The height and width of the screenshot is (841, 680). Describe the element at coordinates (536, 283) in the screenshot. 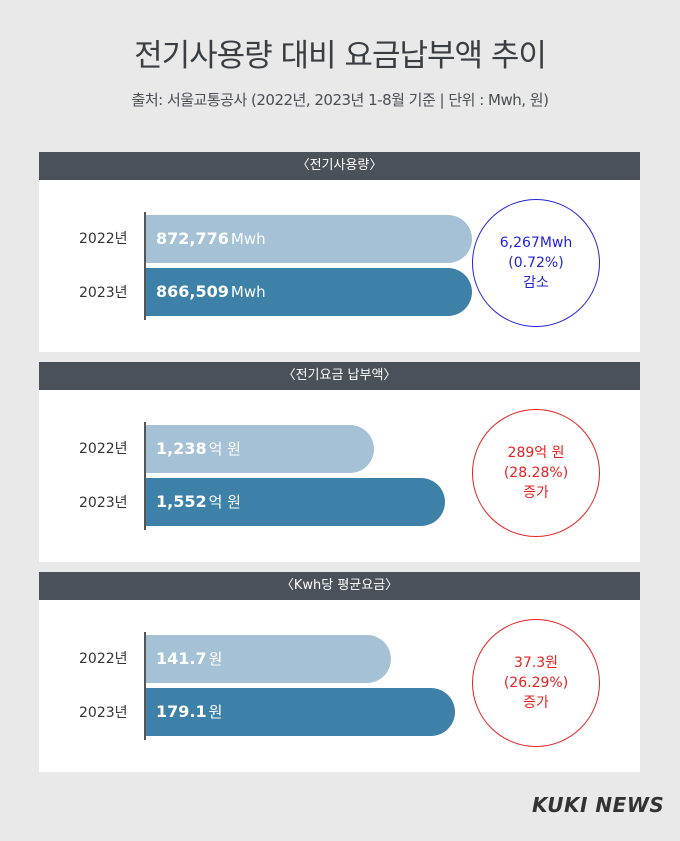

I see `change-direction: 감소` at that location.